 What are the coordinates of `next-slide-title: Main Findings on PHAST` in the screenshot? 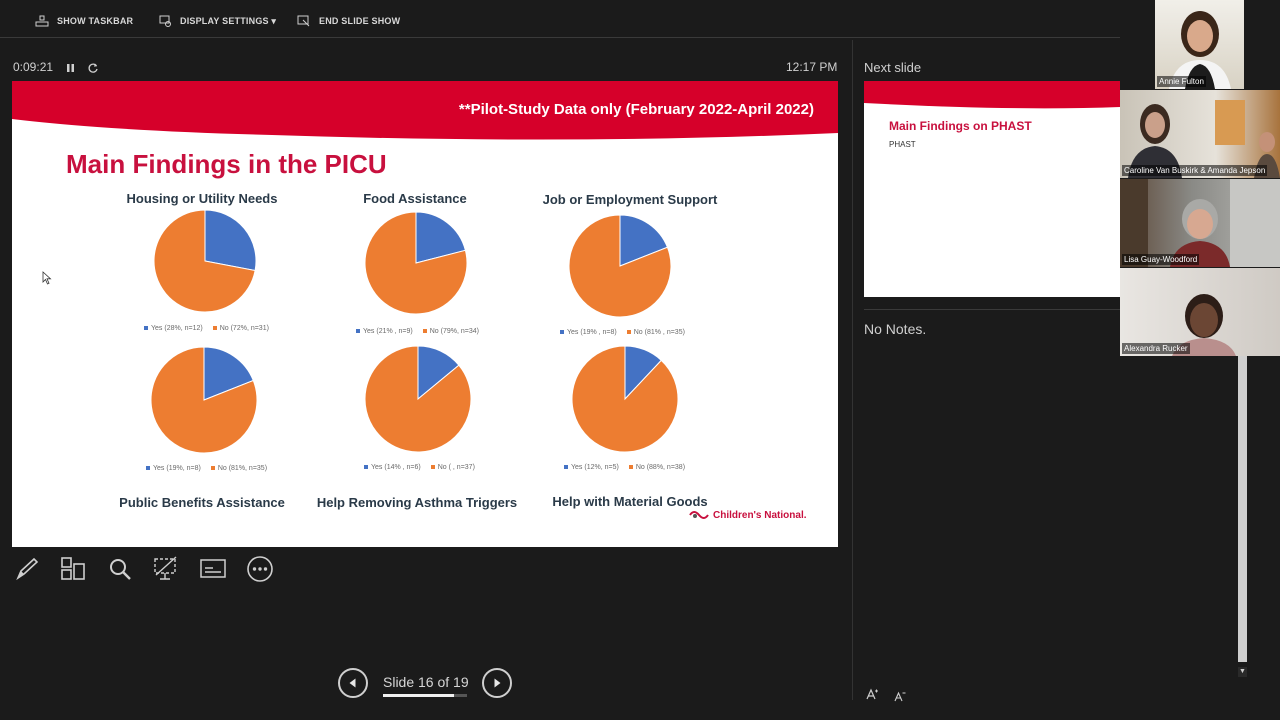 It's located at (960, 126).